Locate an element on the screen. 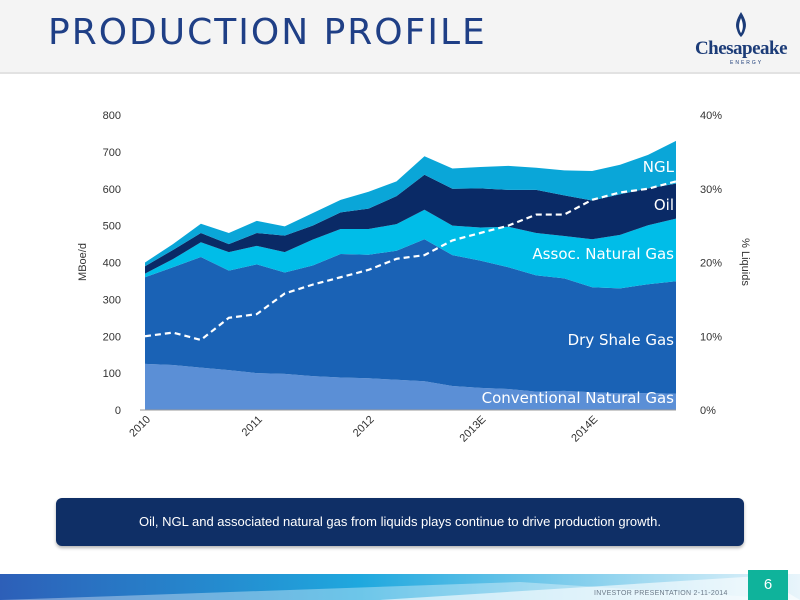 This screenshot has width=800, height=600. header-rule is located at coordinates (400, 73).